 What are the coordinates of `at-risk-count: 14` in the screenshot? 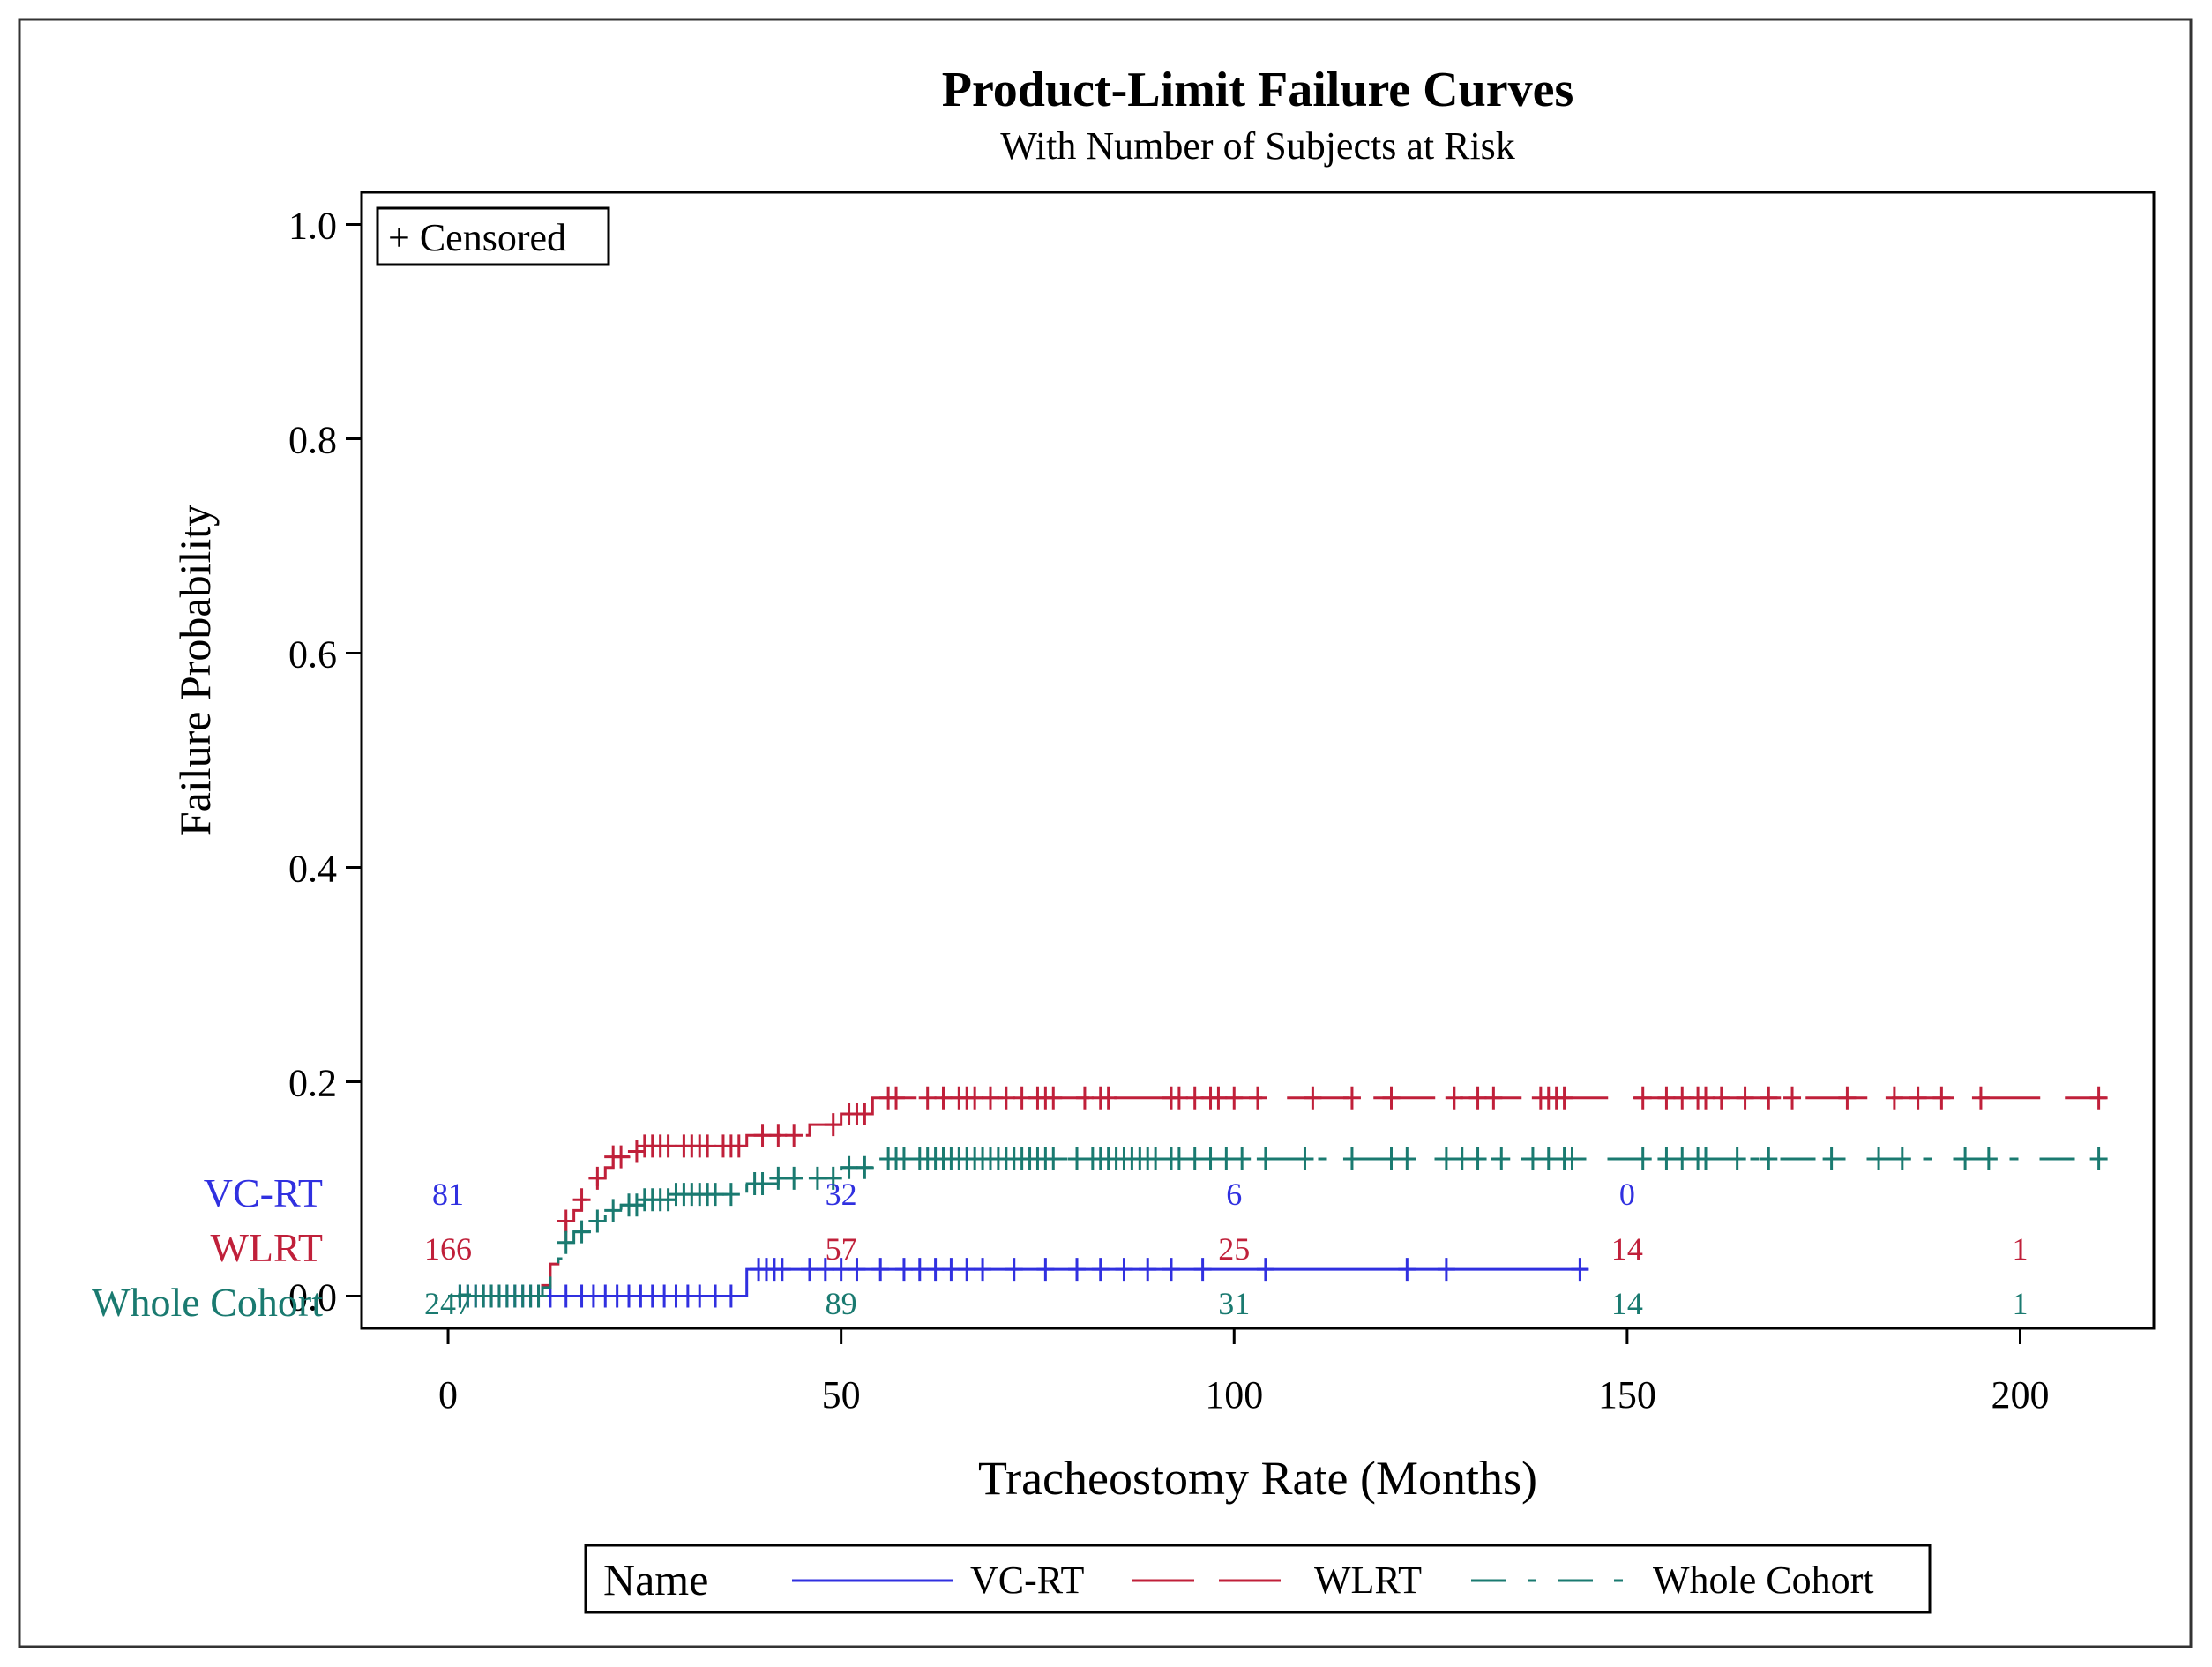 It's located at (1627, 1249).